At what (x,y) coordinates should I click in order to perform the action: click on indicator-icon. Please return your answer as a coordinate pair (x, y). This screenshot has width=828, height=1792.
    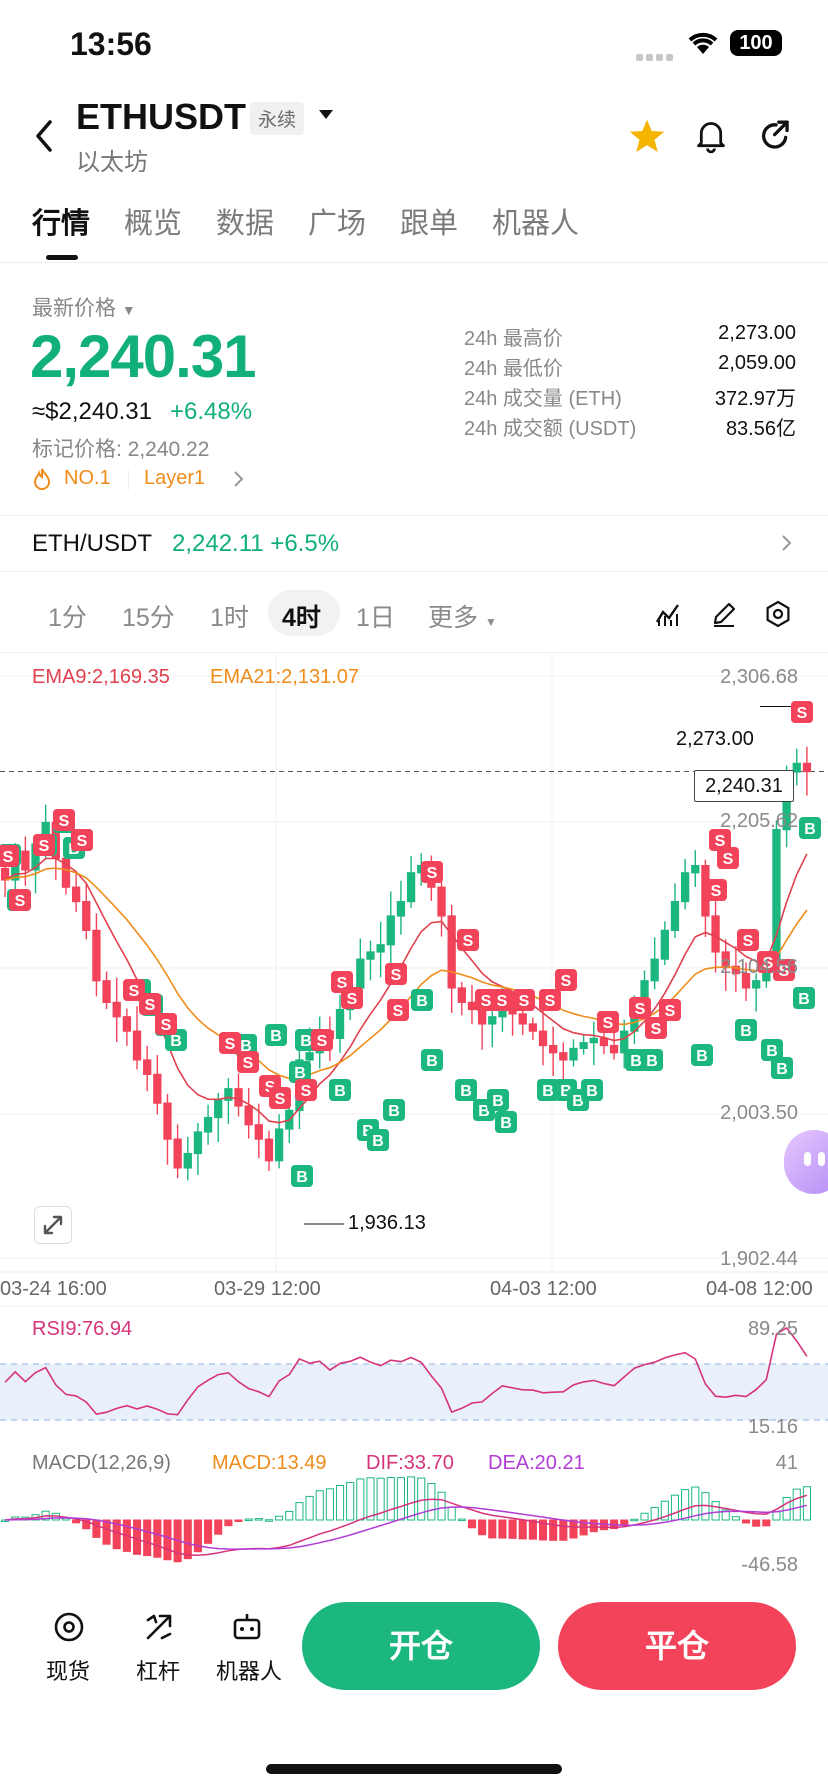
    Looking at the image, I should click on (668, 616).